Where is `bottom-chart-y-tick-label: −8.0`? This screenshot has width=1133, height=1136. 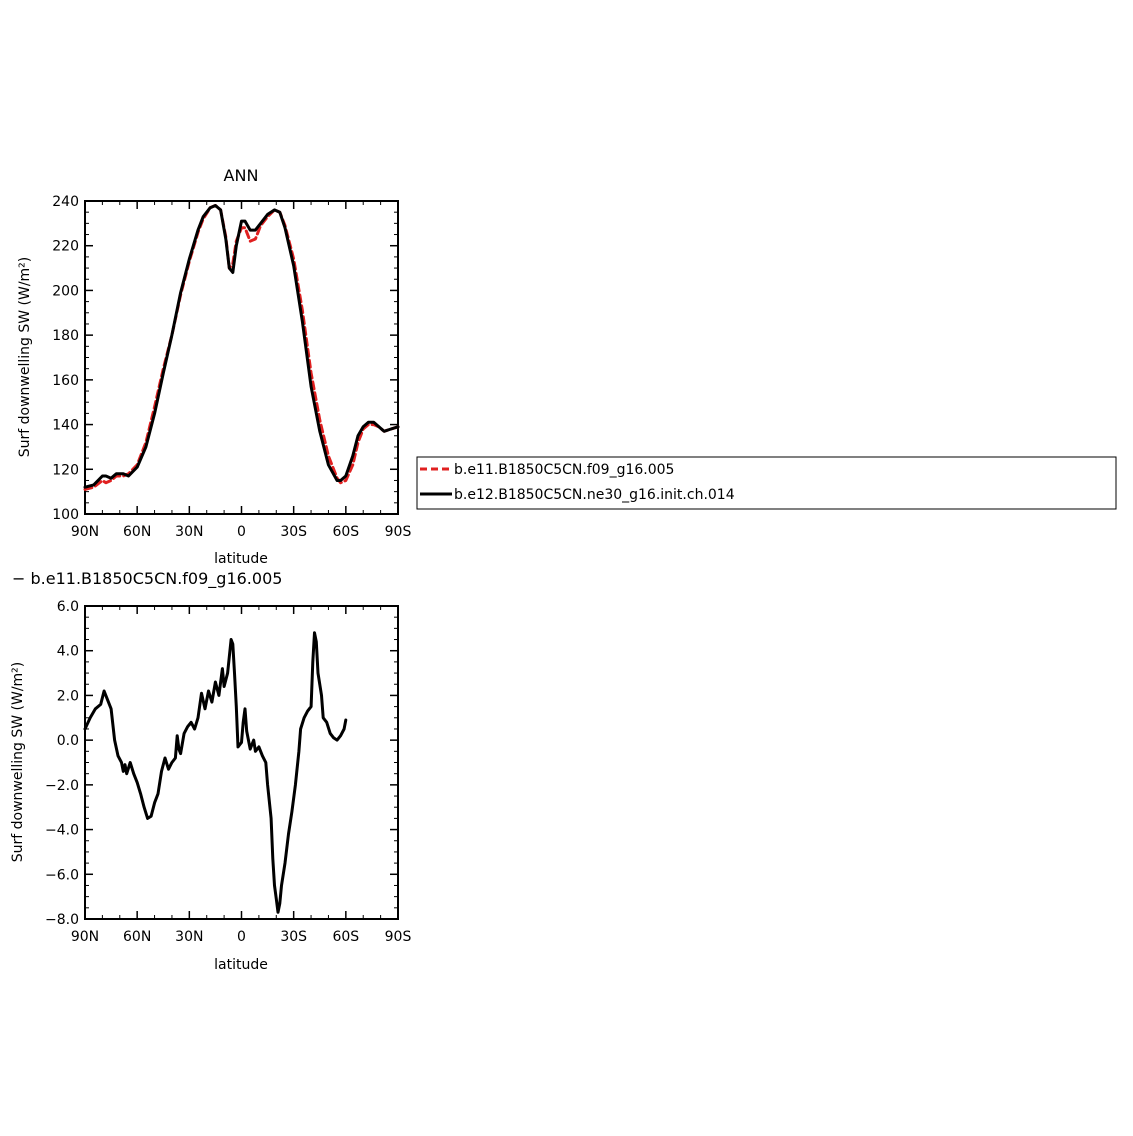
bottom-chart-y-tick-label: −8.0 is located at coordinates (62, 920).